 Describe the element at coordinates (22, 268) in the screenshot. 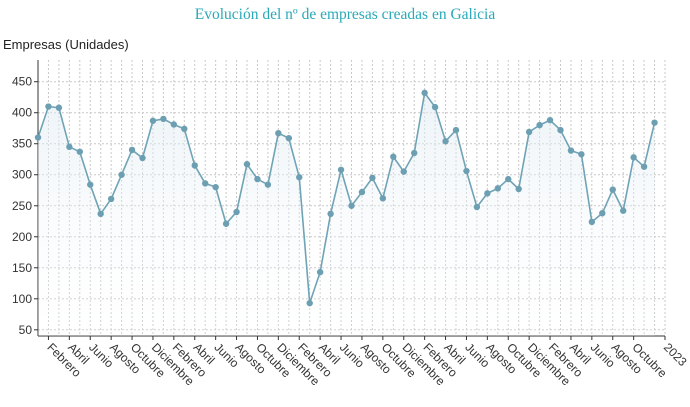

I see `y-tick-label: 150` at that location.